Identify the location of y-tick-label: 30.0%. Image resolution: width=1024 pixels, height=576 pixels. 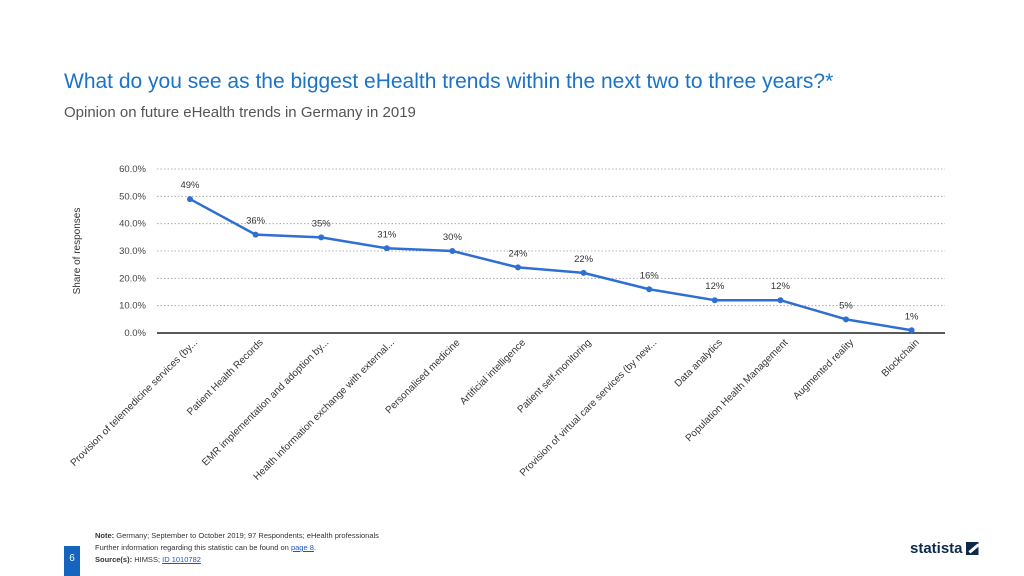
(132, 251).